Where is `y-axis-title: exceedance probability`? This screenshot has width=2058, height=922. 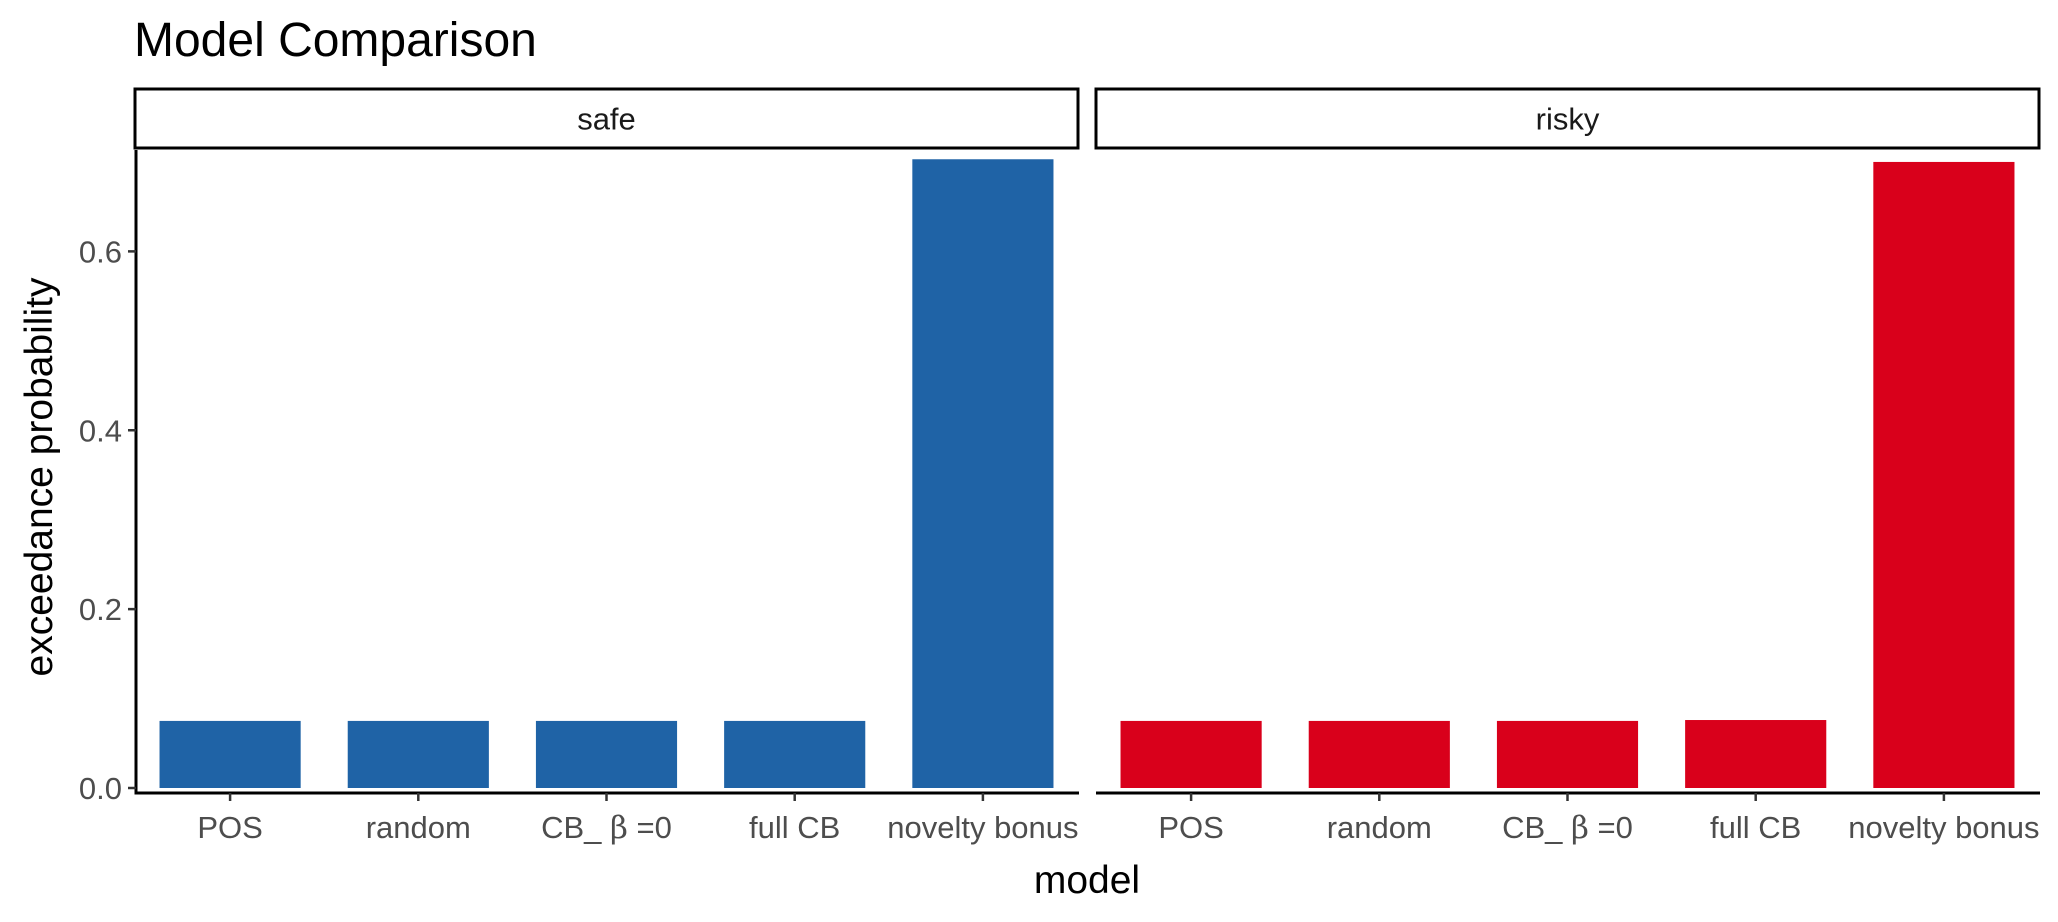
y-axis-title: exceedance probability is located at coordinates (39, 476).